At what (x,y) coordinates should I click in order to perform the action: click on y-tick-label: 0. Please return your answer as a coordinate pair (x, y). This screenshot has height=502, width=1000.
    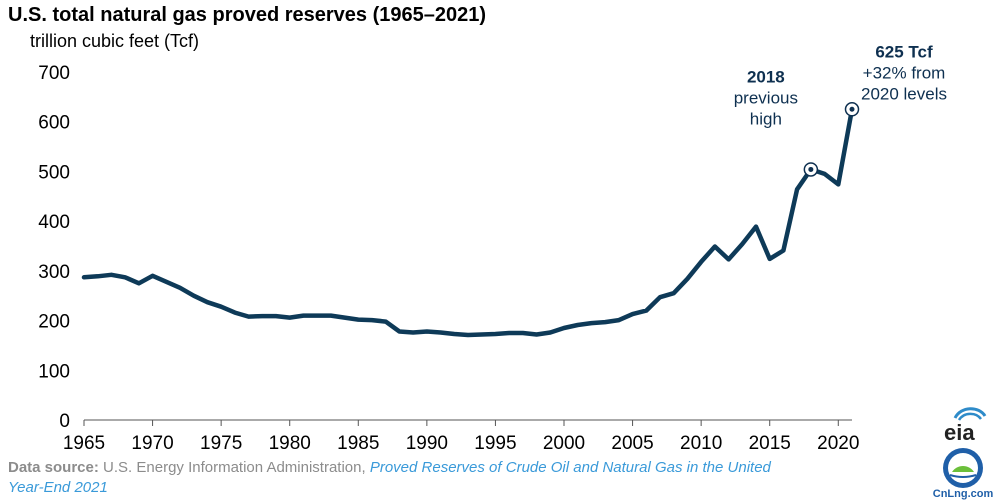
    Looking at the image, I should click on (64, 421).